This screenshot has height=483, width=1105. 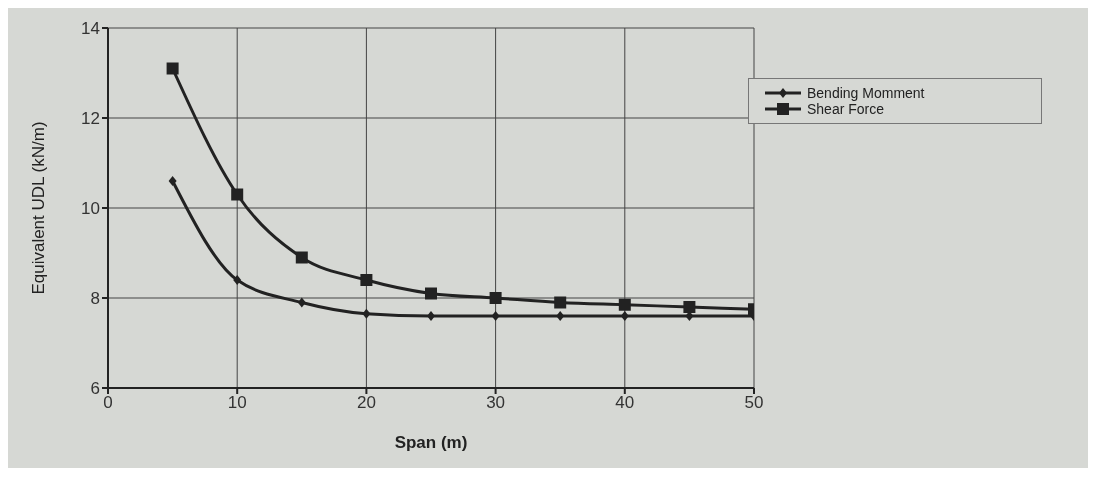 I want to click on y-tick-label: 8, so click(x=95, y=299).